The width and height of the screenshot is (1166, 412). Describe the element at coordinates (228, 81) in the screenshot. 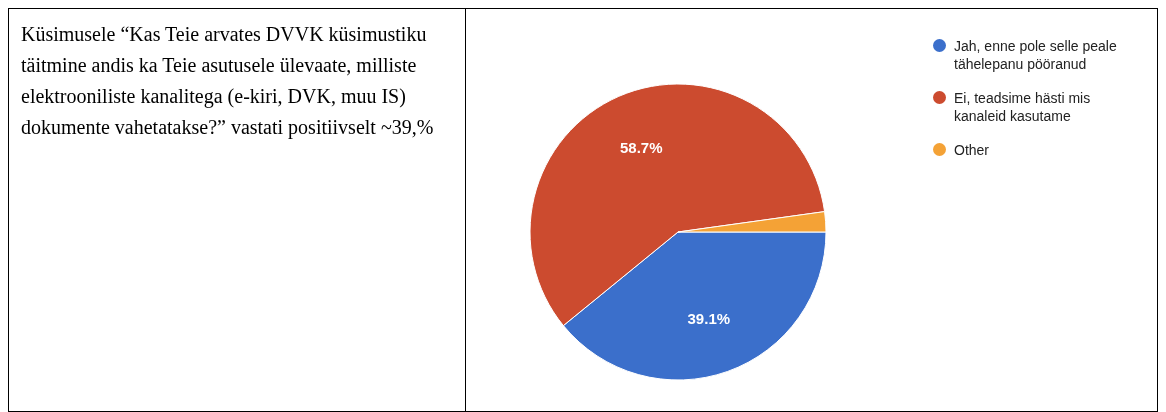

I see `text: Küsimusele “Kas Teie arvates DVVK küsimustiku täitmine andis ka Teie asutusele ülevaate, milliste elektrooniliste kanalitega (e-kiri, DVK, muu IS) dokumente vahetatakse?” vastati positiivselt ~39,%` at that location.